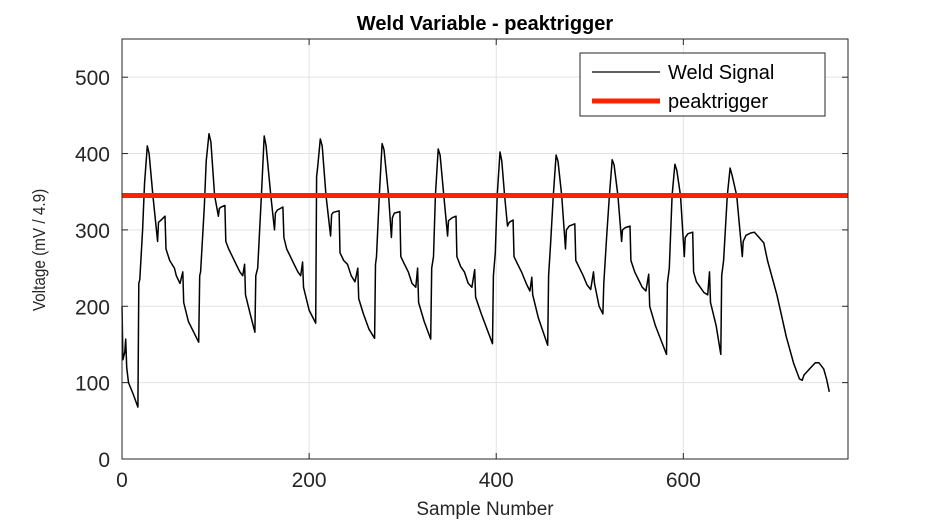 The width and height of the screenshot is (937, 521). I want to click on y-tick-label: 100, so click(92, 384).